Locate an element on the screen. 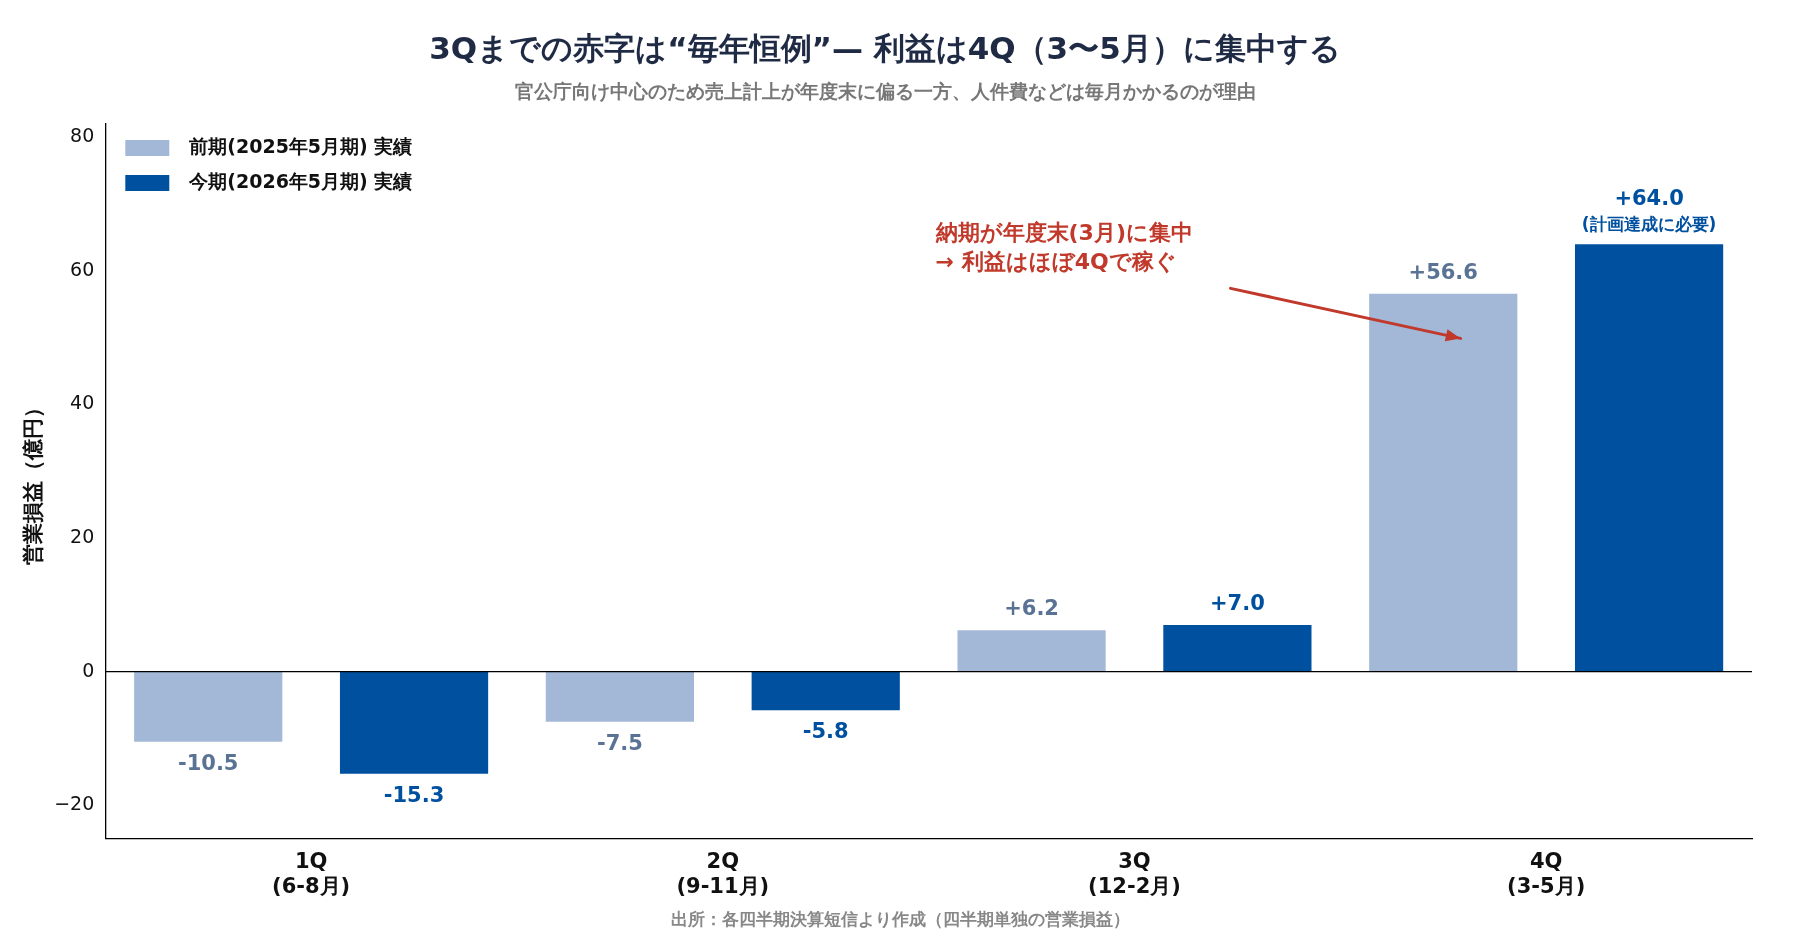 This screenshot has width=1800, height=945. y-tick-label: 60 is located at coordinates (82, 268).